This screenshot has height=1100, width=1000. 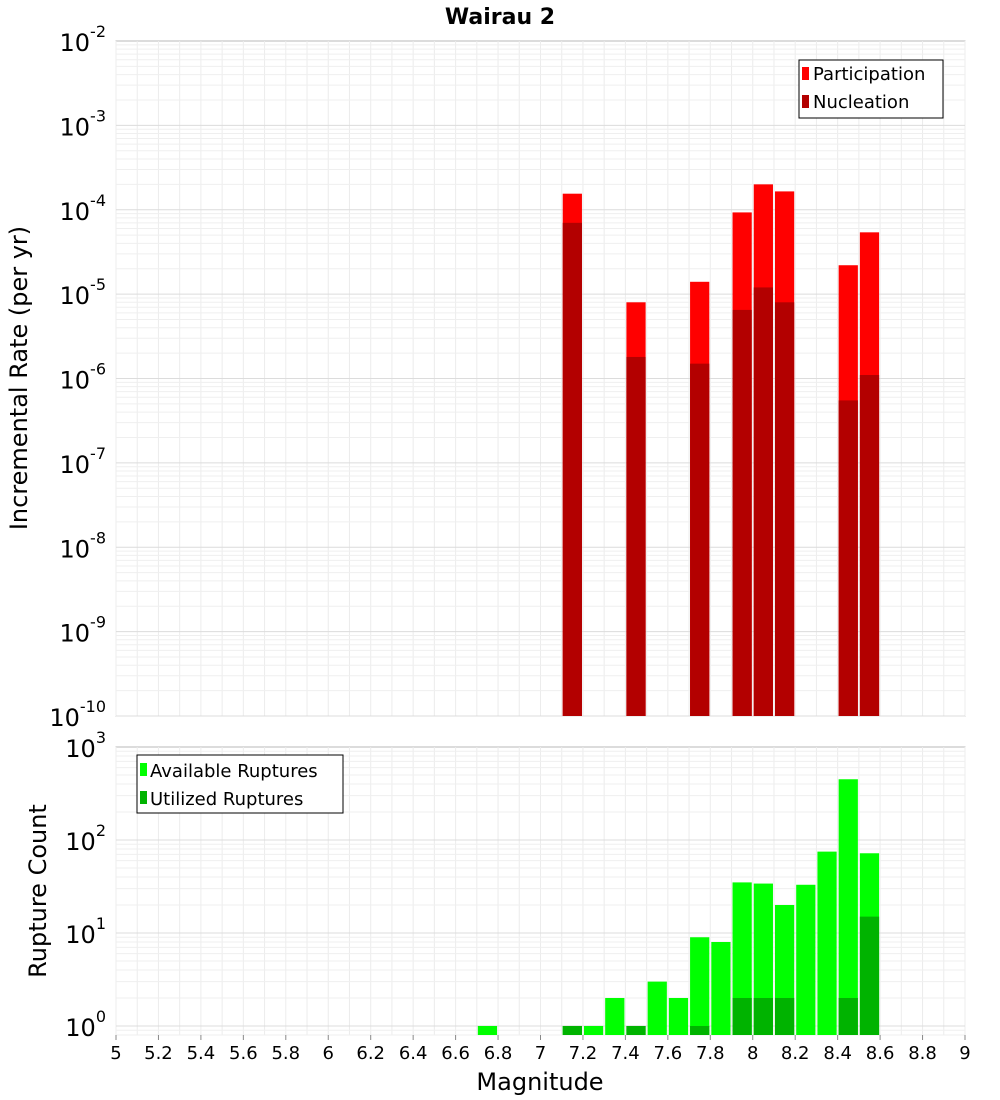 What do you see at coordinates (540, 1053) in the screenshot?
I see `x-tick-label: 7` at bounding box center [540, 1053].